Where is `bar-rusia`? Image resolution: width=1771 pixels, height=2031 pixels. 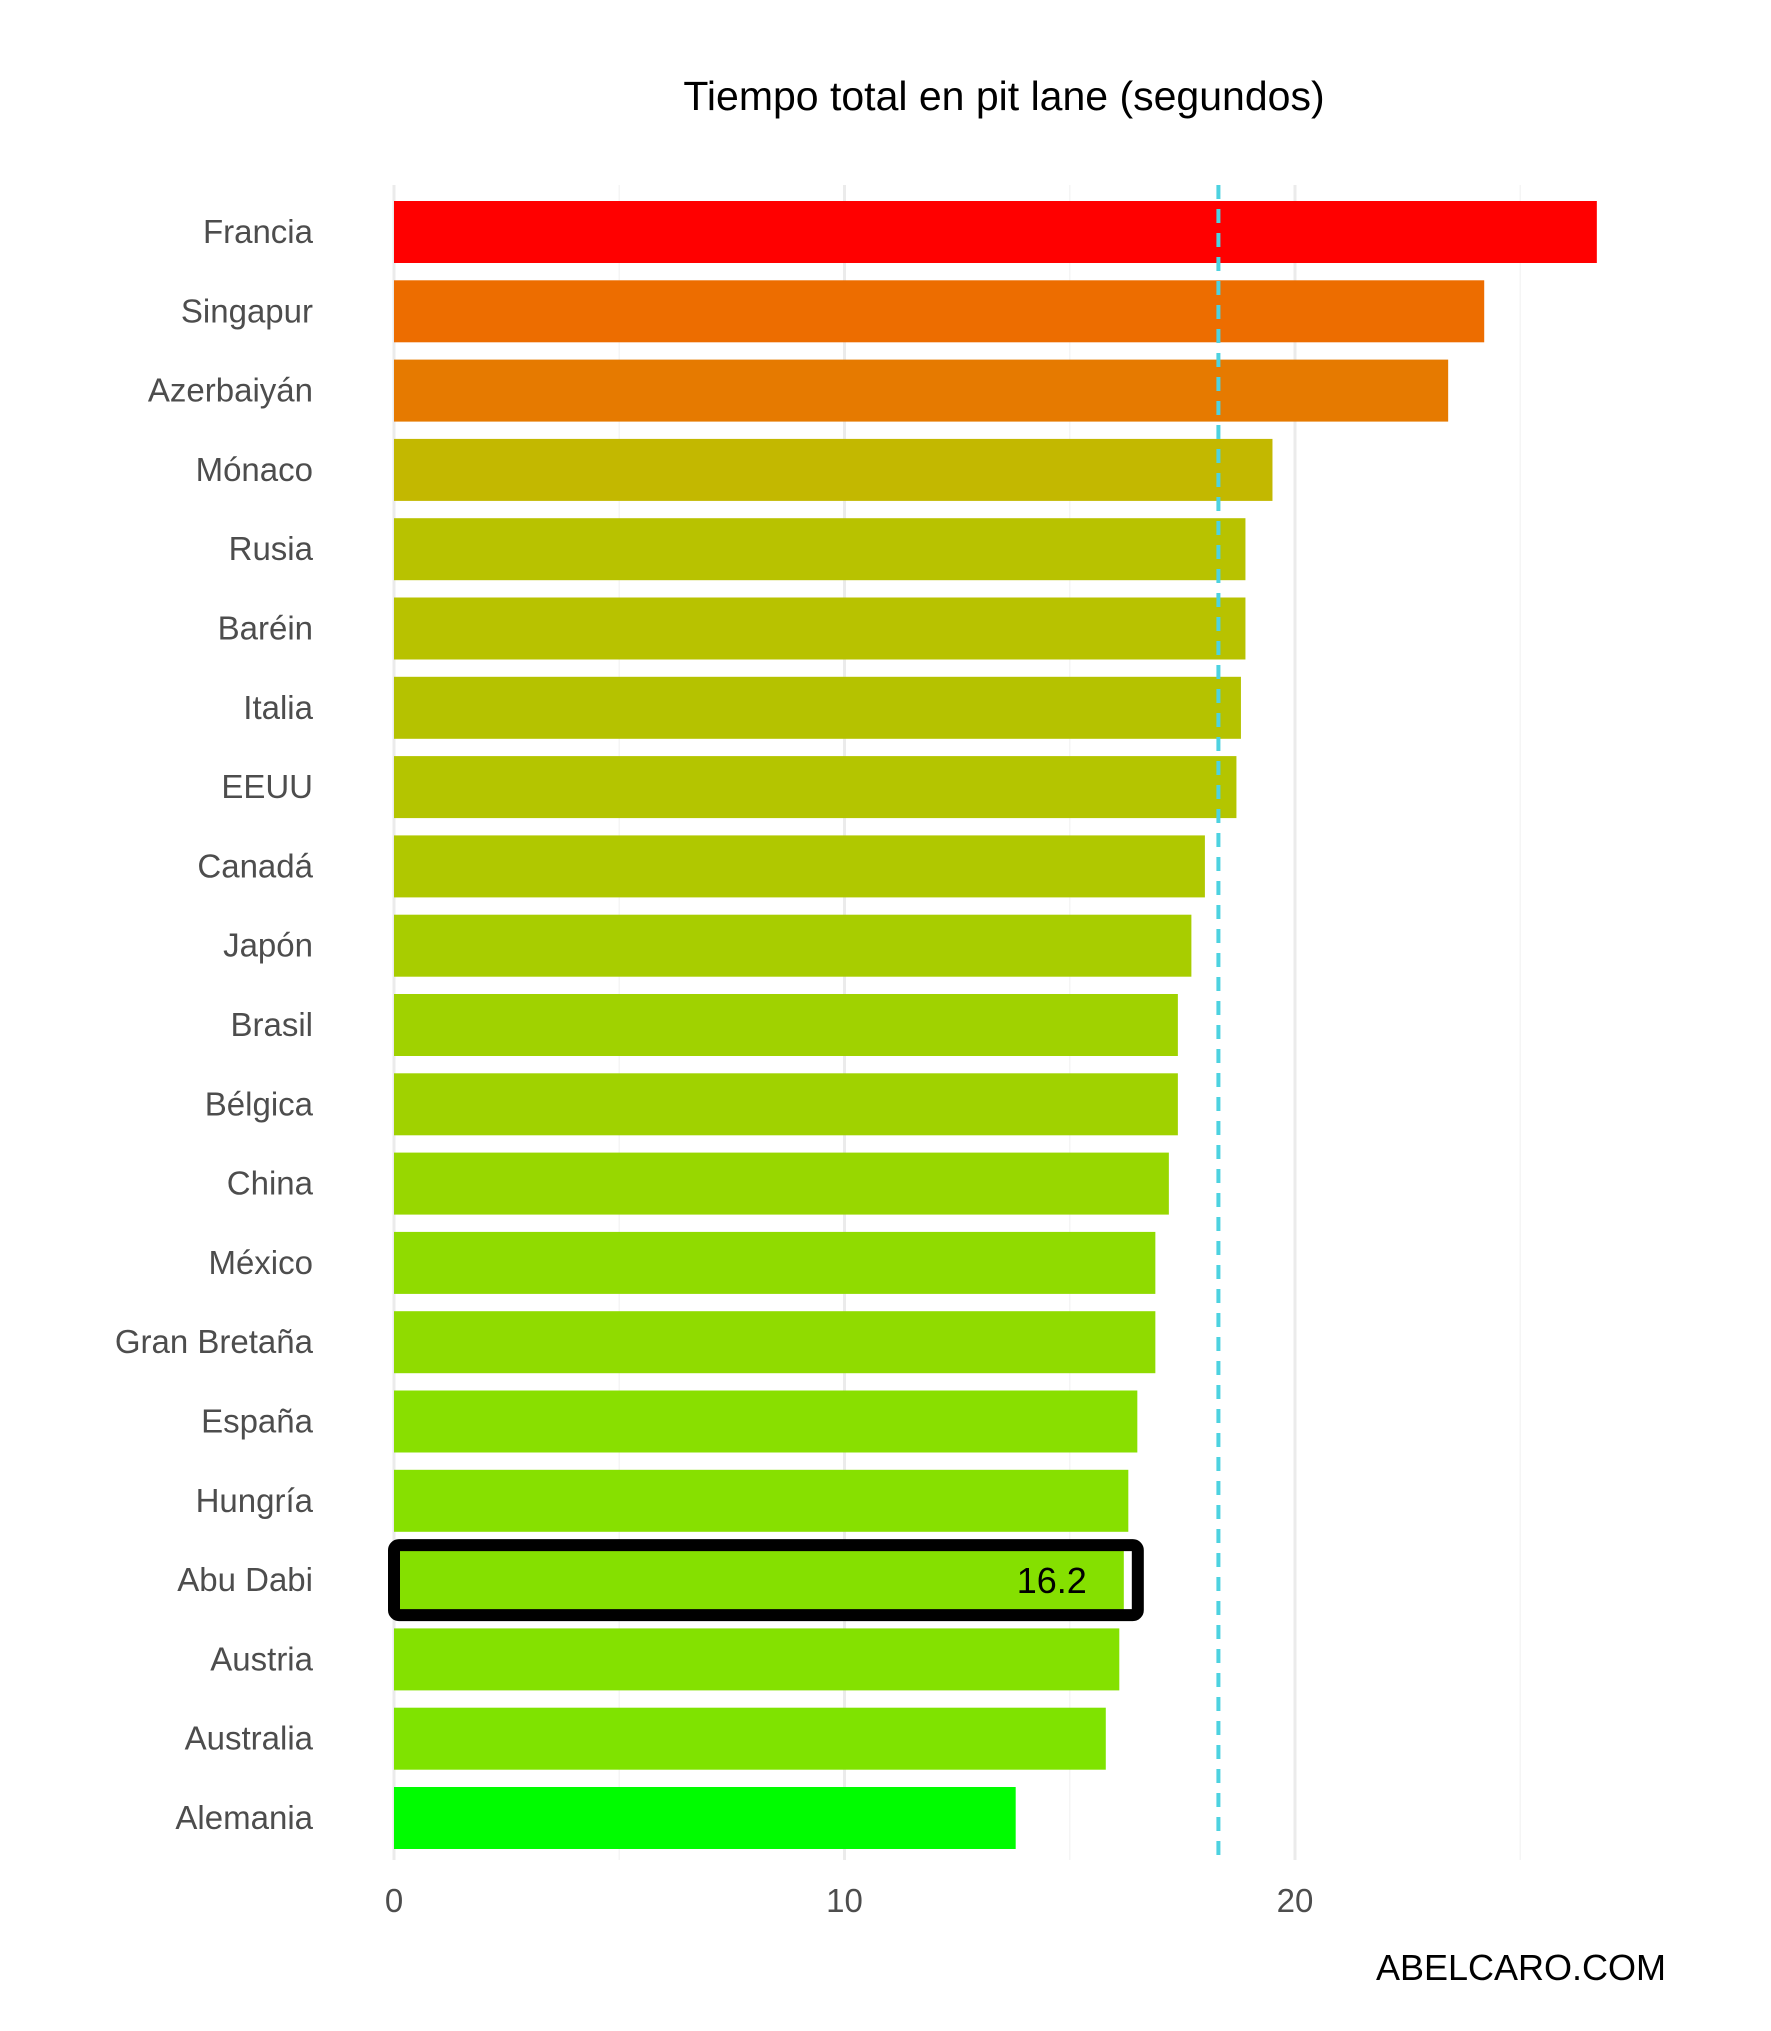 bar-rusia is located at coordinates (820, 549).